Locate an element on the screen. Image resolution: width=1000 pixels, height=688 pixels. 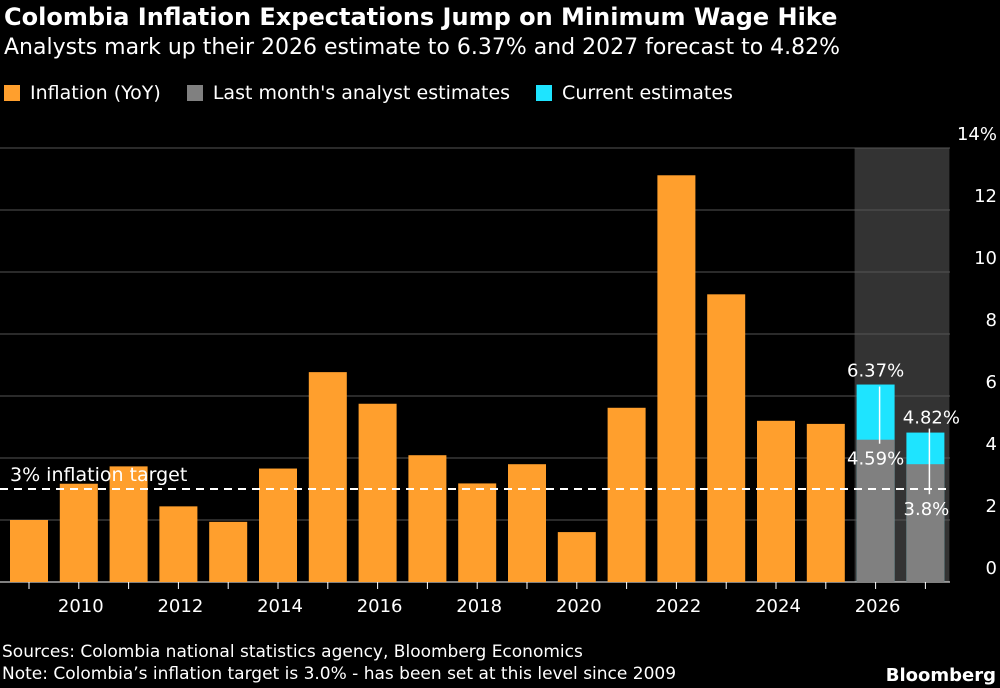
bar-inflation-2011 is located at coordinates (128, 524).